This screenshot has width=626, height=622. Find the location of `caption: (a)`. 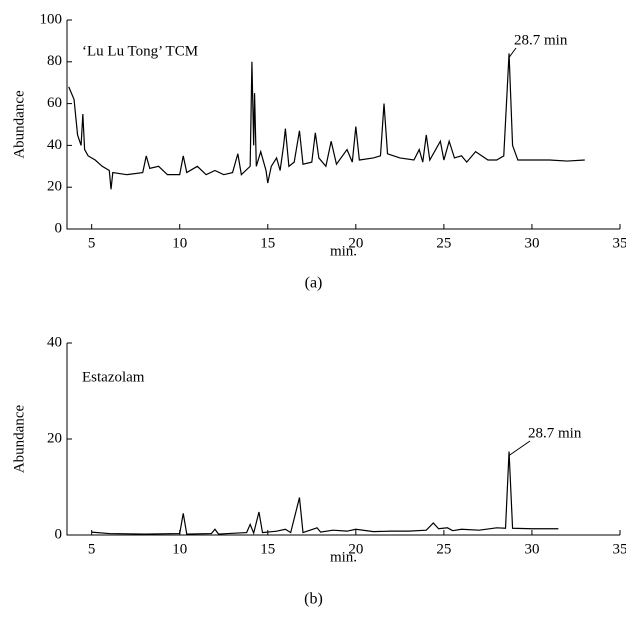

caption: (a) is located at coordinates (314, 283).